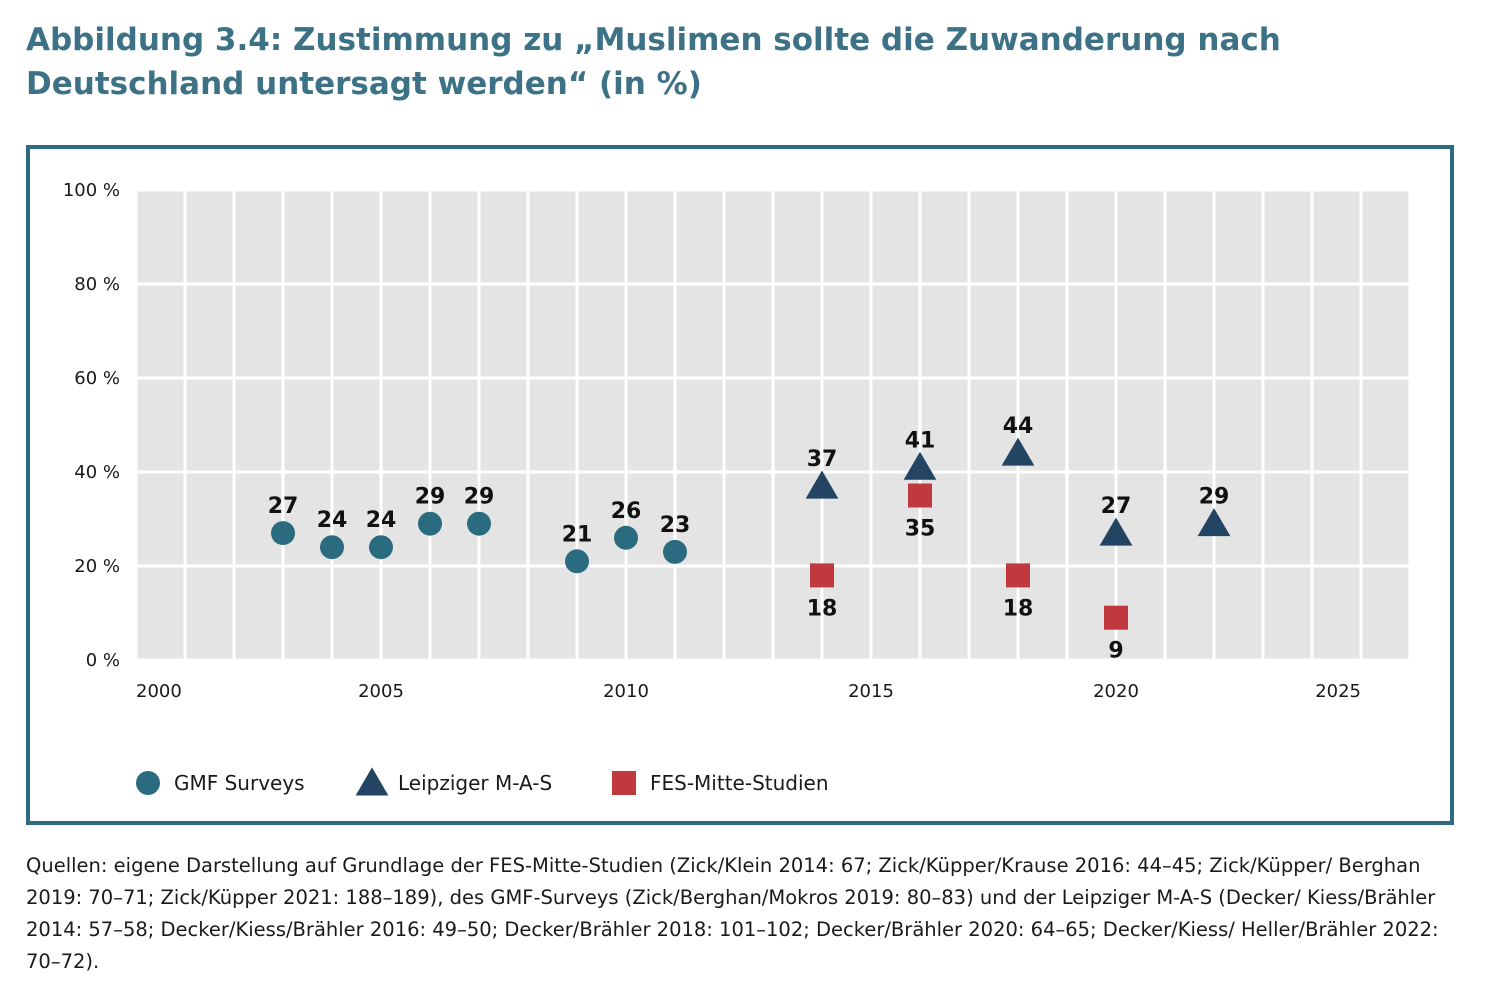  Describe the element at coordinates (675, 525) in the screenshot. I see `gmf-surveys-data-label: 23` at that location.